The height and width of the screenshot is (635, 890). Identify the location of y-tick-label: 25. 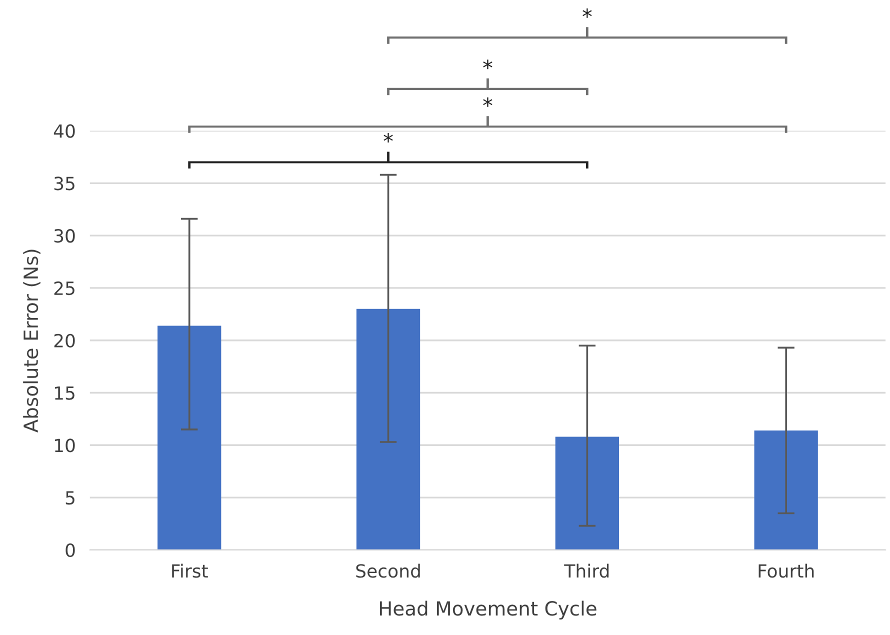
(64, 288).